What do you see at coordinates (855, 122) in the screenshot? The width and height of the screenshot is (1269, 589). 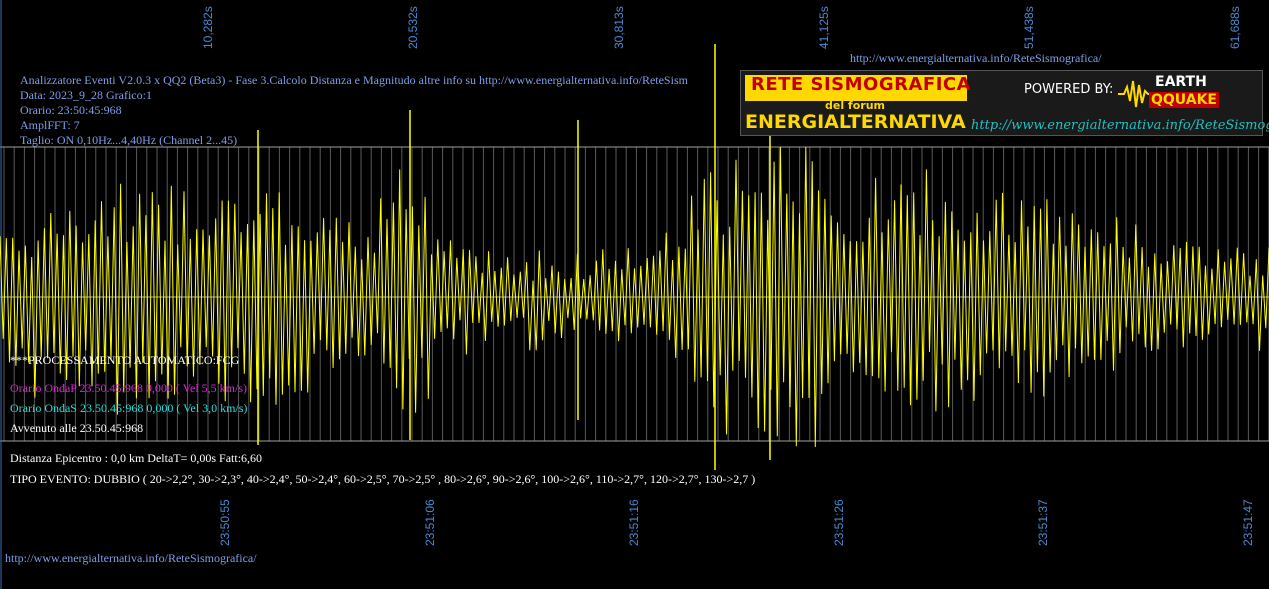 I see `banner-brand: ENERGIALTERNATIVA` at bounding box center [855, 122].